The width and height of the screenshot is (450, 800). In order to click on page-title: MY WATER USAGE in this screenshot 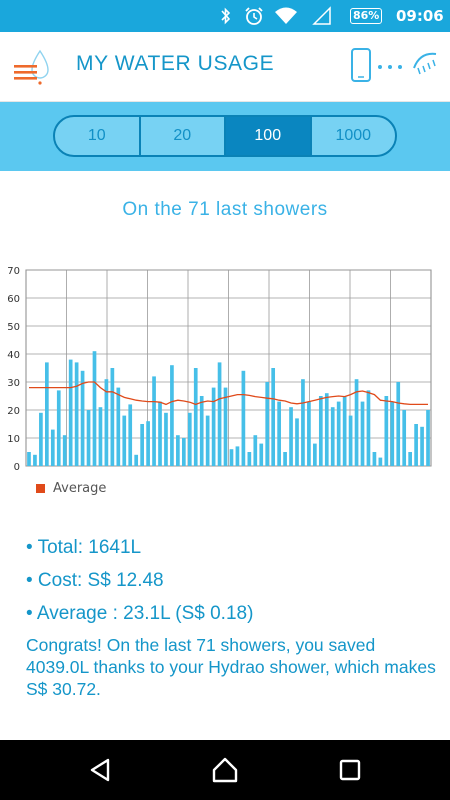, I will do `click(175, 63)`.